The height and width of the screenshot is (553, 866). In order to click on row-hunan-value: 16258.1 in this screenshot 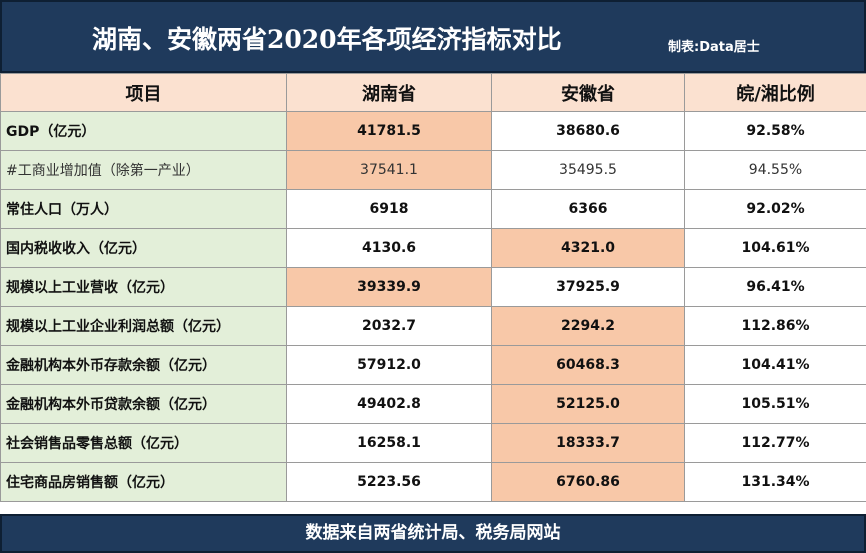, I will do `click(389, 443)`.